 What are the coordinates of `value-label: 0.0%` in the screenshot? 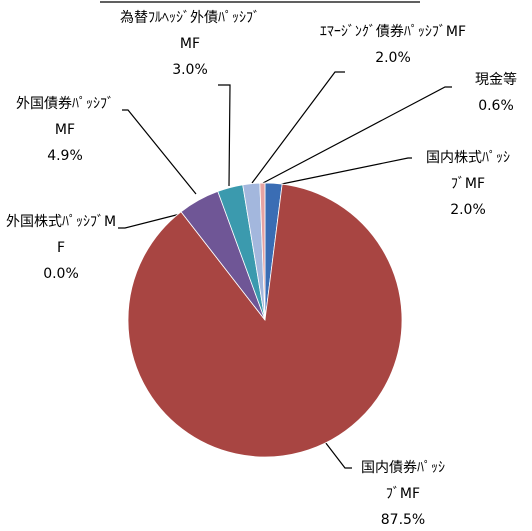 It's located at (61, 274).